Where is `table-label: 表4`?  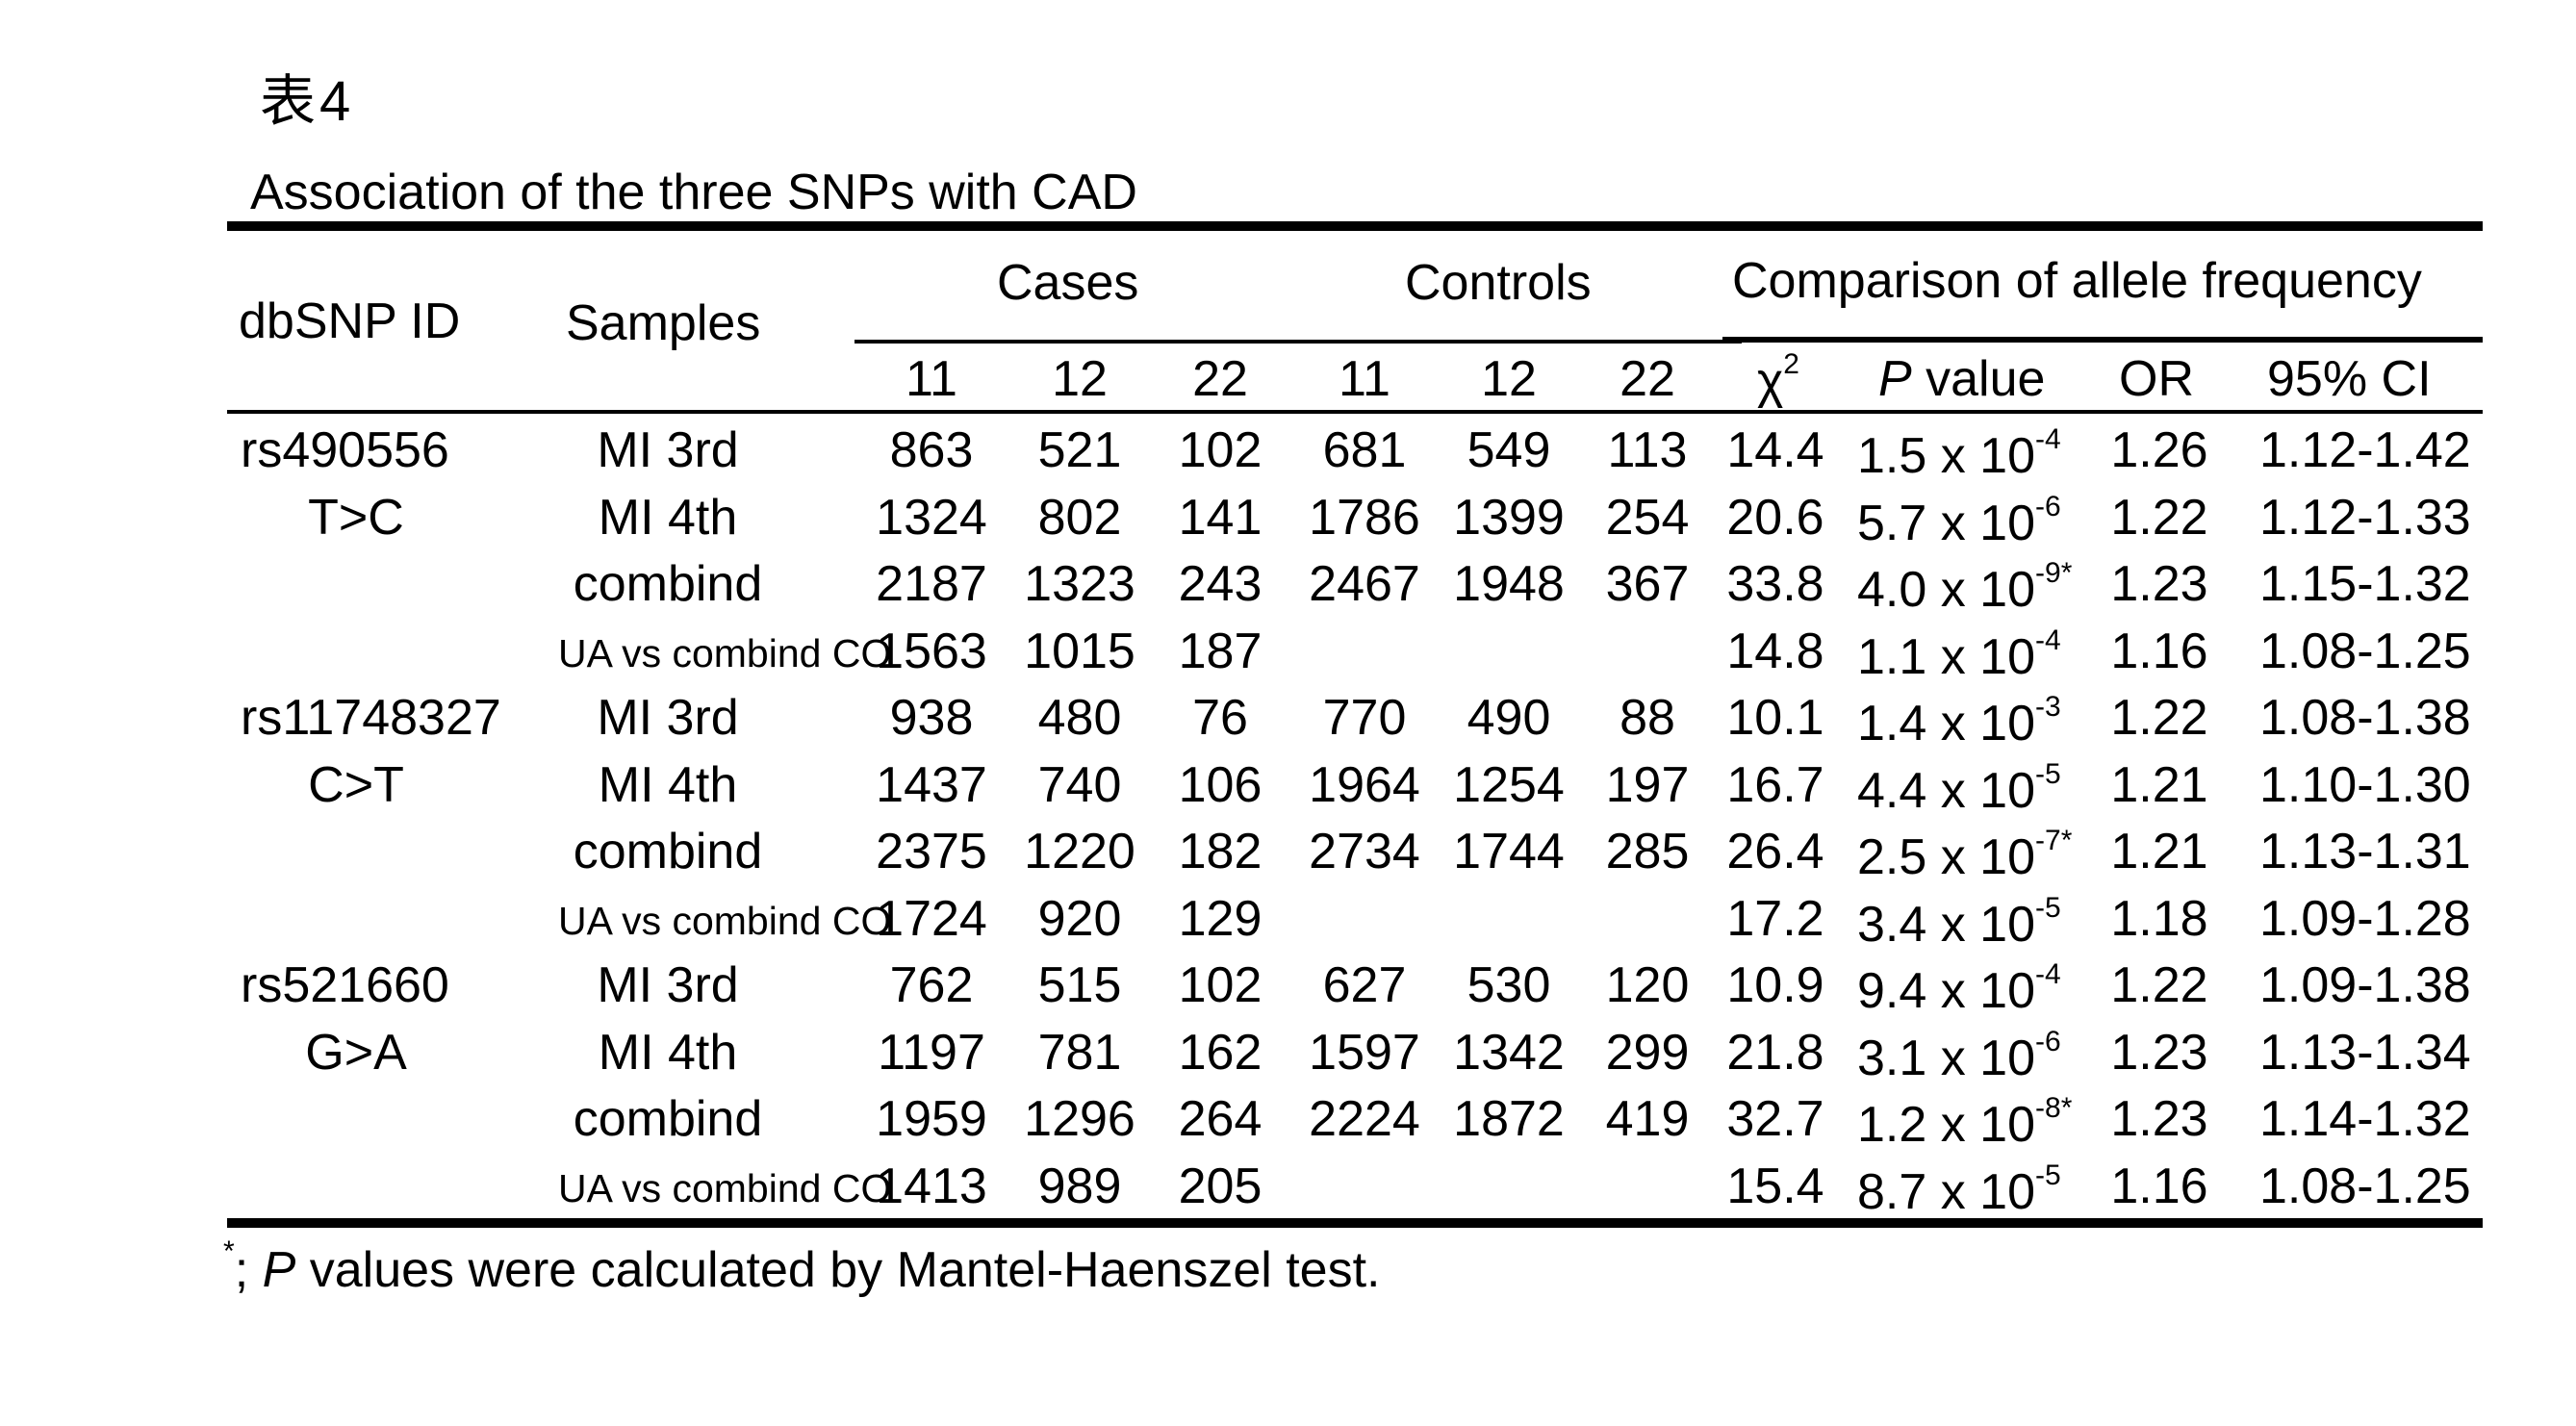 table-label: 表4 is located at coordinates (307, 96).